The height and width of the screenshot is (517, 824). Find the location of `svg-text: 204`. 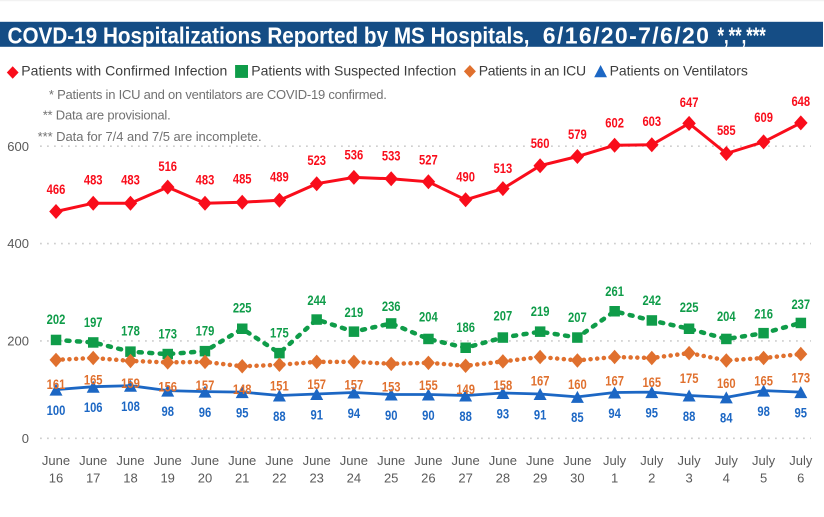

svg-text: 204 is located at coordinates (428, 317).